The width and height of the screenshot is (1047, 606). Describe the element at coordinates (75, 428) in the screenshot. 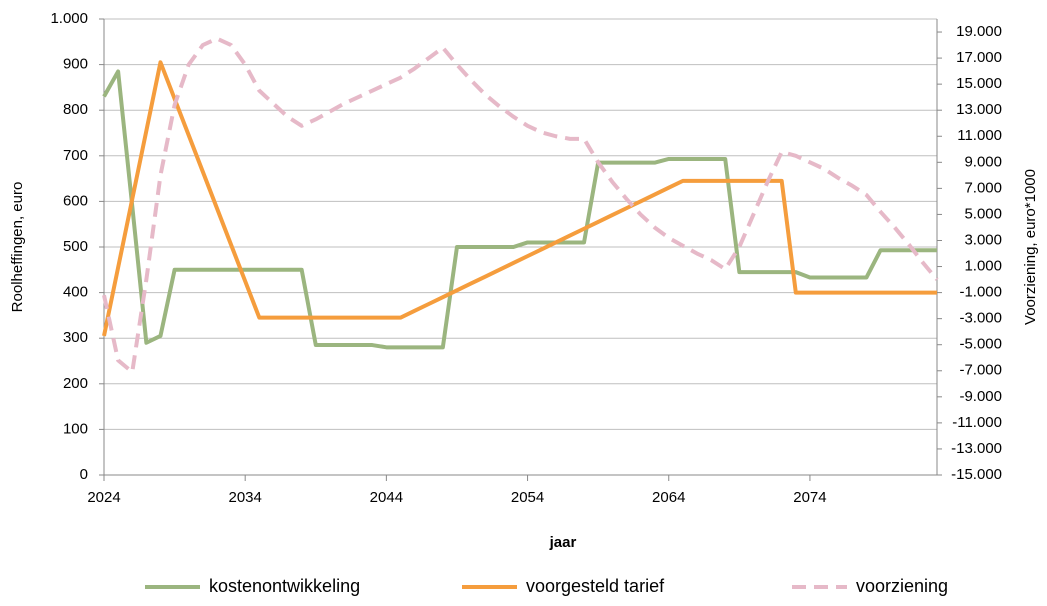

I see `y-tick-label: 100` at that location.